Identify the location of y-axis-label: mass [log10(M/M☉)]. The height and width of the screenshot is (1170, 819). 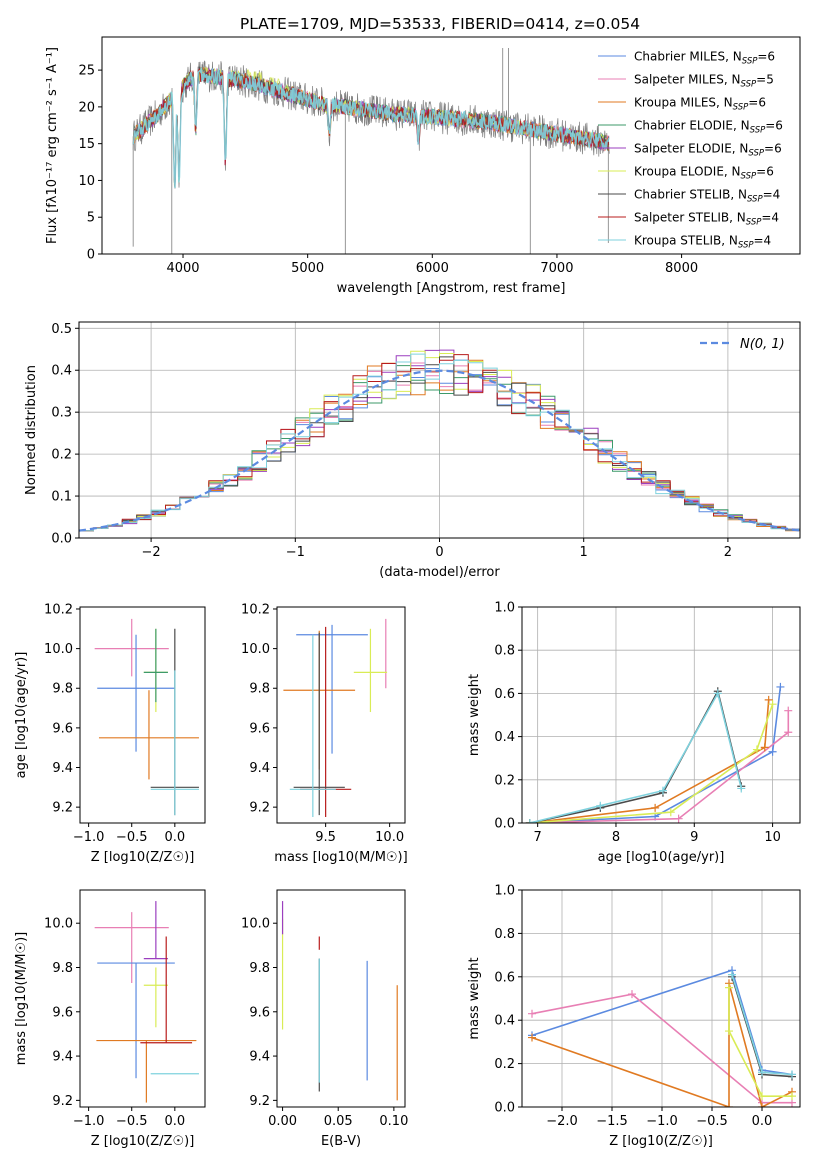
(21, 998).